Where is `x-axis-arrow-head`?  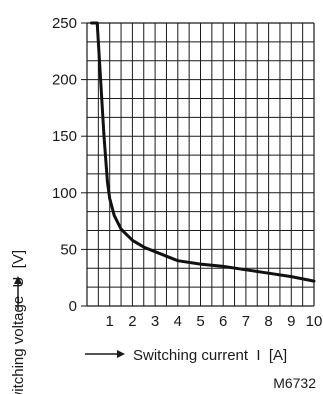
x-axis-arrow-head is located at coordinates (121, 354).